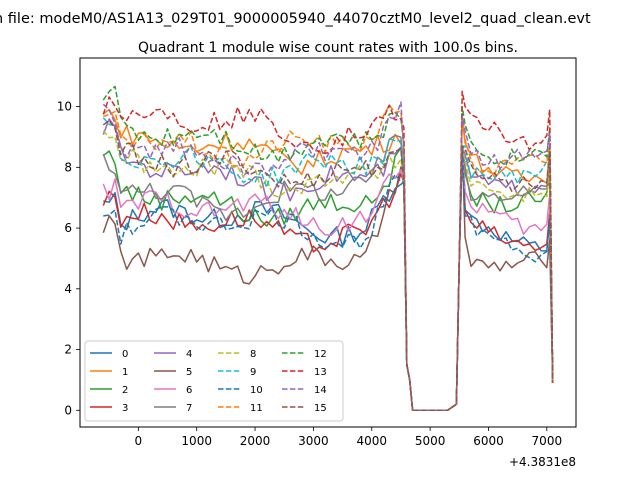 Image resolution: width=640 pixels, height=484 pixels. Describe the element at coordinates (189, 372) in the screenshot. I see `legend-label-5: 5` at that location.